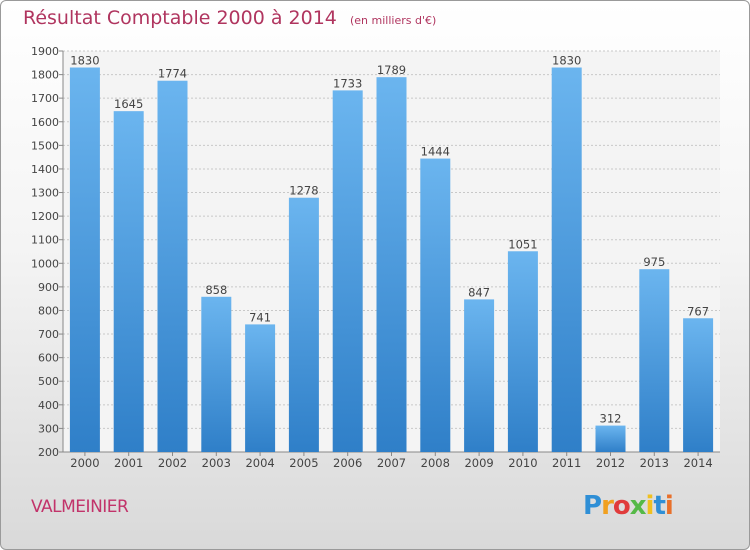 The height and width of the screenshot is (550, 750). Describe the element at coordinates (48, 452) in the screenshot. I see `y-tick-label: 200` at that location.